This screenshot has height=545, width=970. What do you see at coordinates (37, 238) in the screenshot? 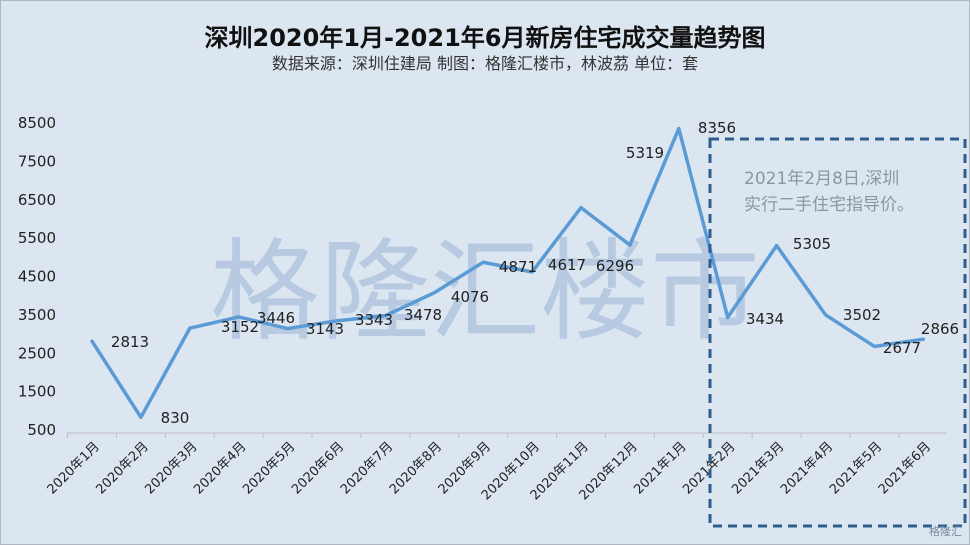
I see `y-tick-label: 5500` at bounding box center [37, 238].